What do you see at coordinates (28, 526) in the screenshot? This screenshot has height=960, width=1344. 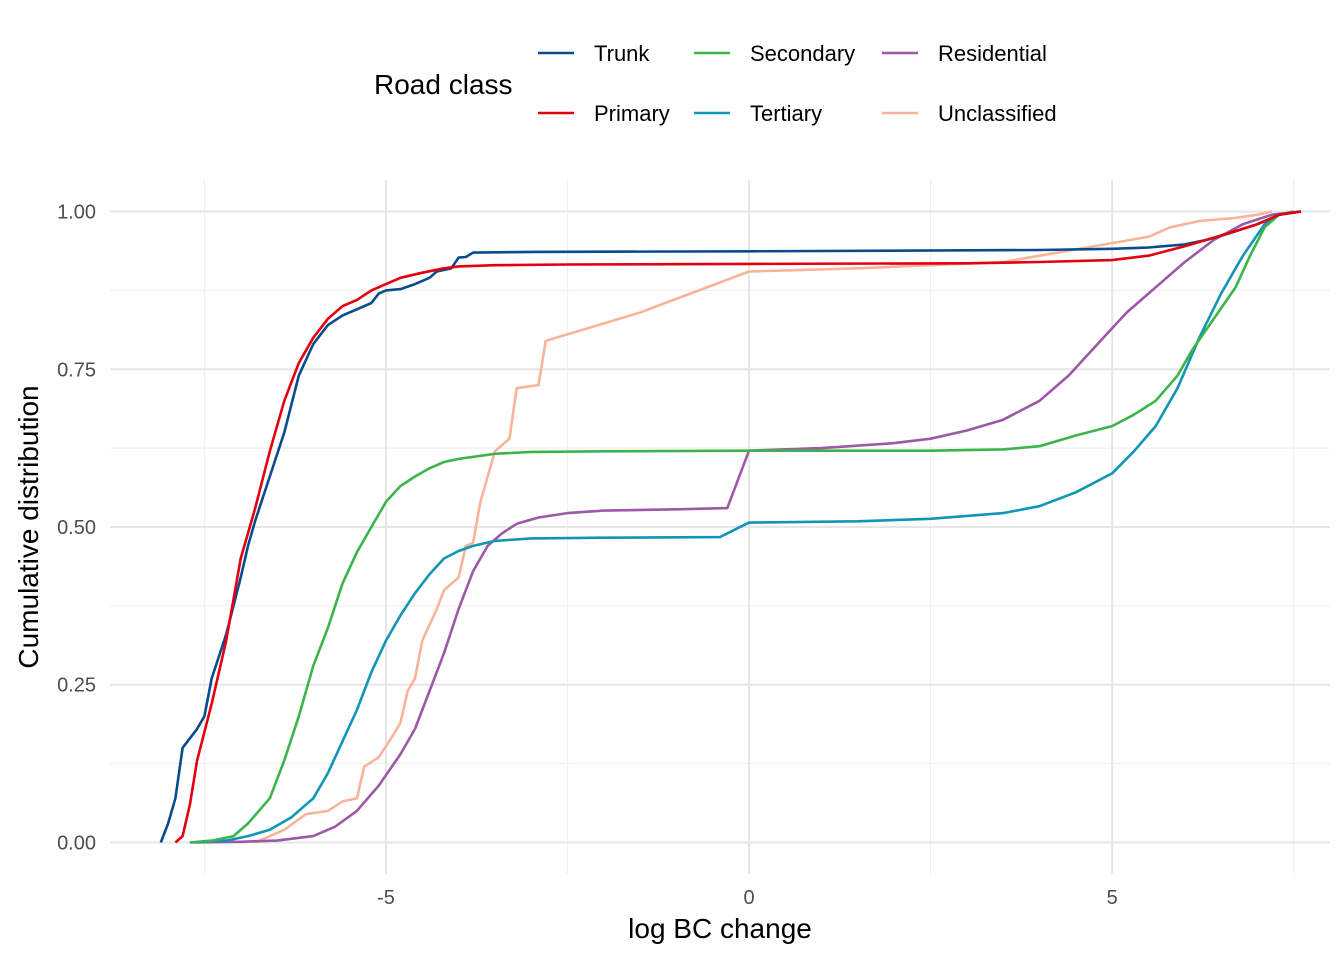 I see `y-axis-title: Cumulative distribution` at bounding box center [28, 526].